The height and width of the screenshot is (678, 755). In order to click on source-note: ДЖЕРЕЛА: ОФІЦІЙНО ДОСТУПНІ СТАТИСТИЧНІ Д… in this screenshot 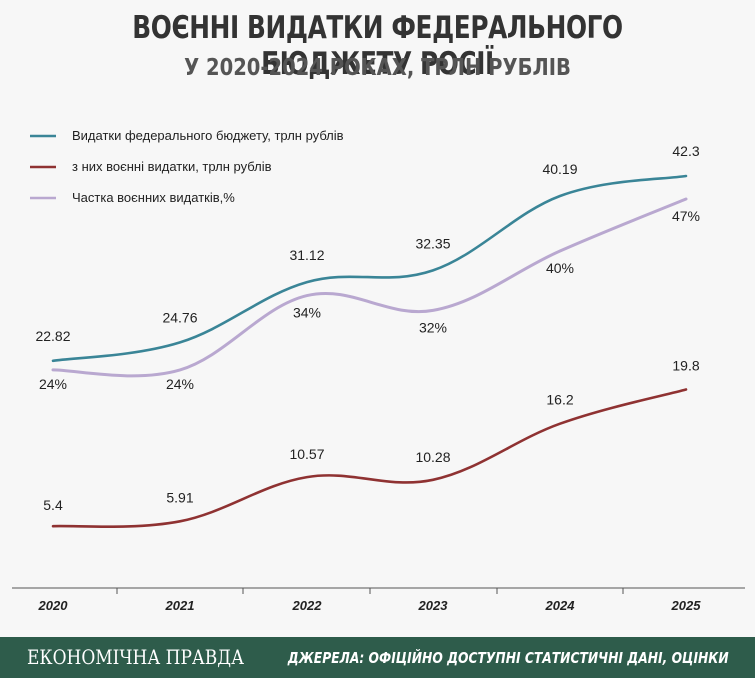, I will do `click(508, 658)`.